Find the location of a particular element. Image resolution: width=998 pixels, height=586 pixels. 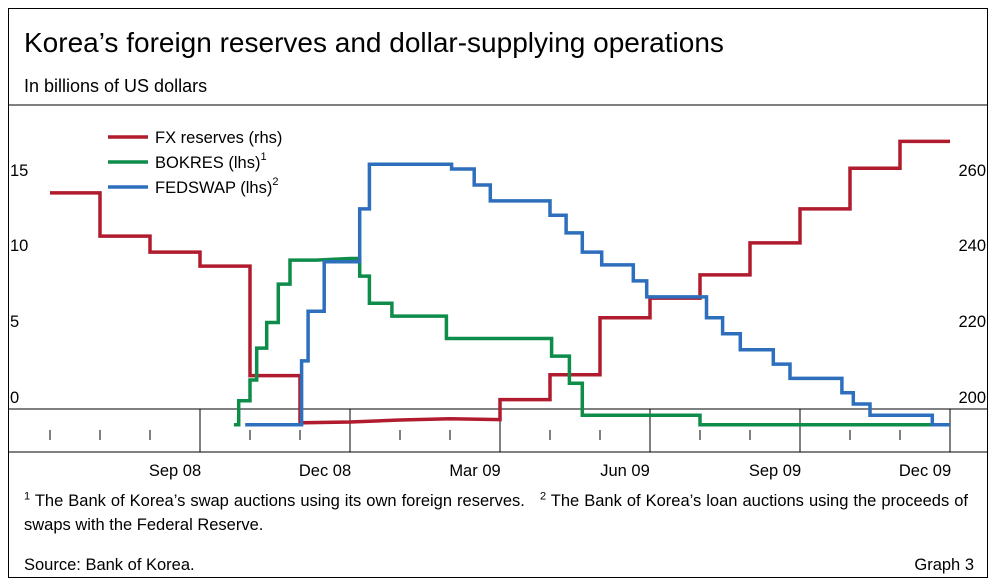

y-right-tick-label: 200 is located at coordinates (972, 398).